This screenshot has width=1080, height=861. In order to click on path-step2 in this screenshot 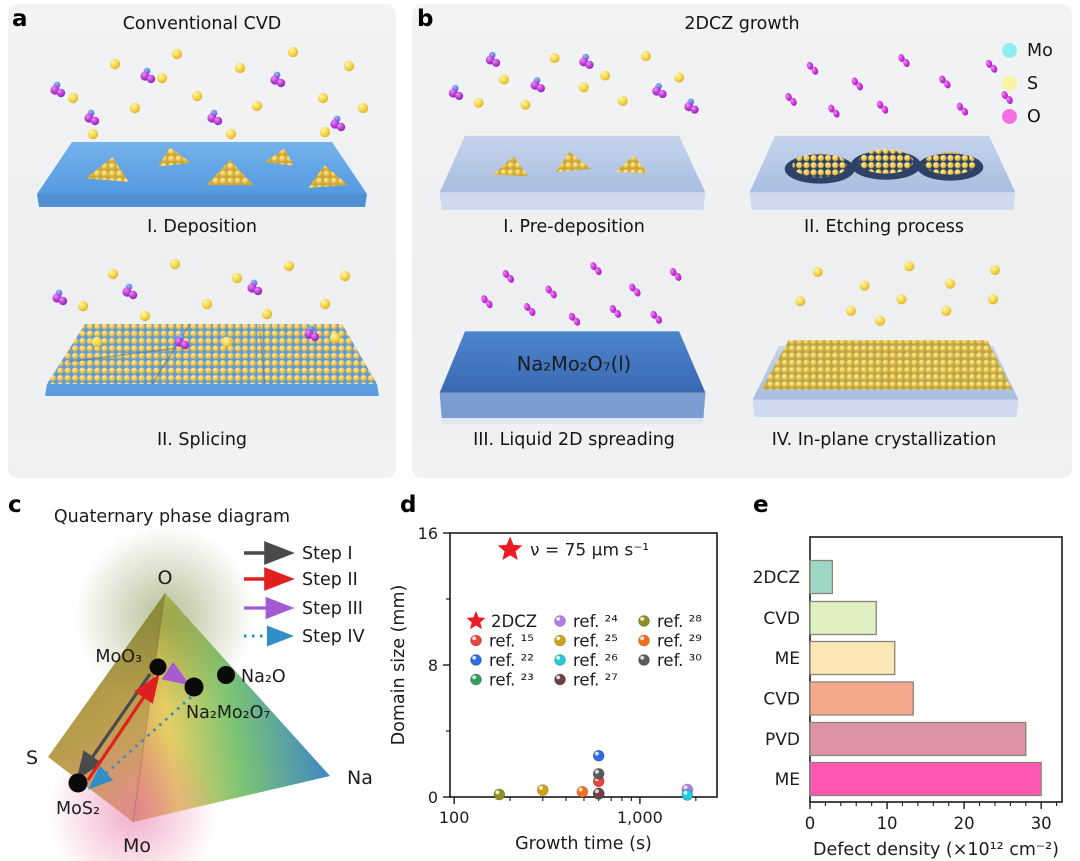, I will do `click(123, 727)`.